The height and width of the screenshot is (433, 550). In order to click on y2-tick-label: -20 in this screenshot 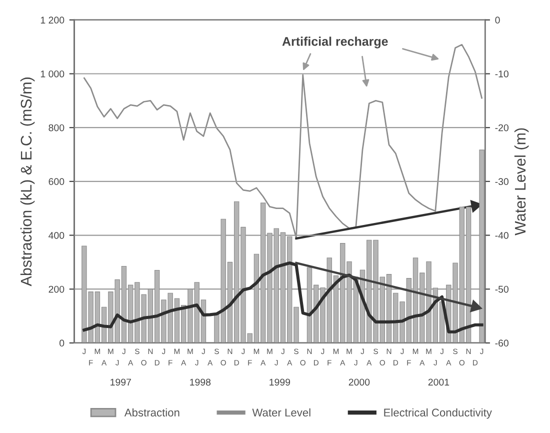, I will do `click(501, 128)`.